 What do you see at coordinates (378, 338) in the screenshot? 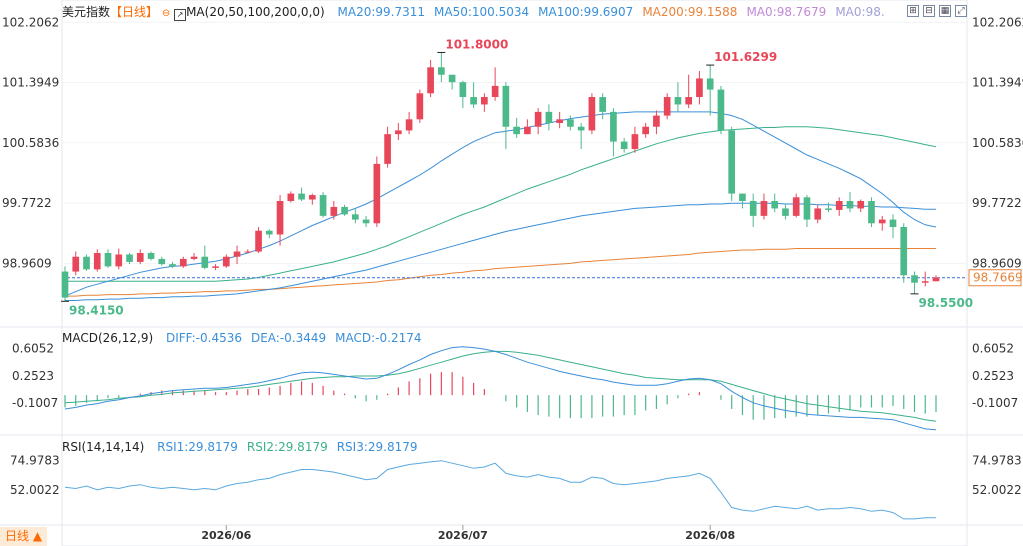
I see `macd-value-2: MACD:-0.2174` at bounding box center [378, 338].